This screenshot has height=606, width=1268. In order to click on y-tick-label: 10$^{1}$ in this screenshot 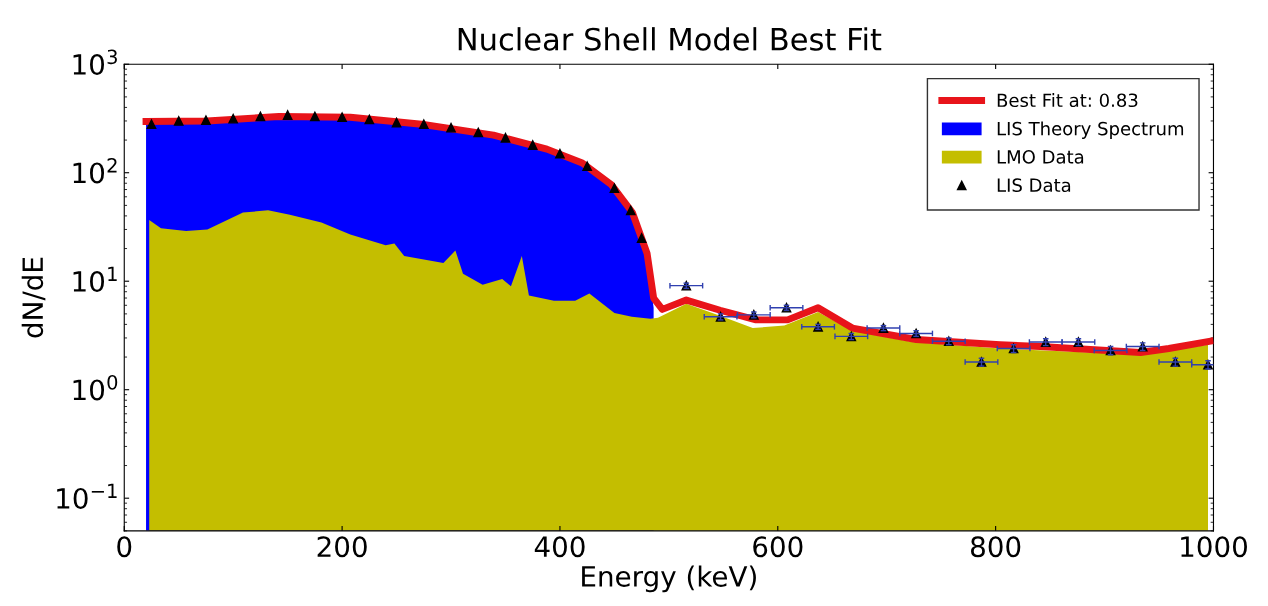, I will do `click(95, 279)`.